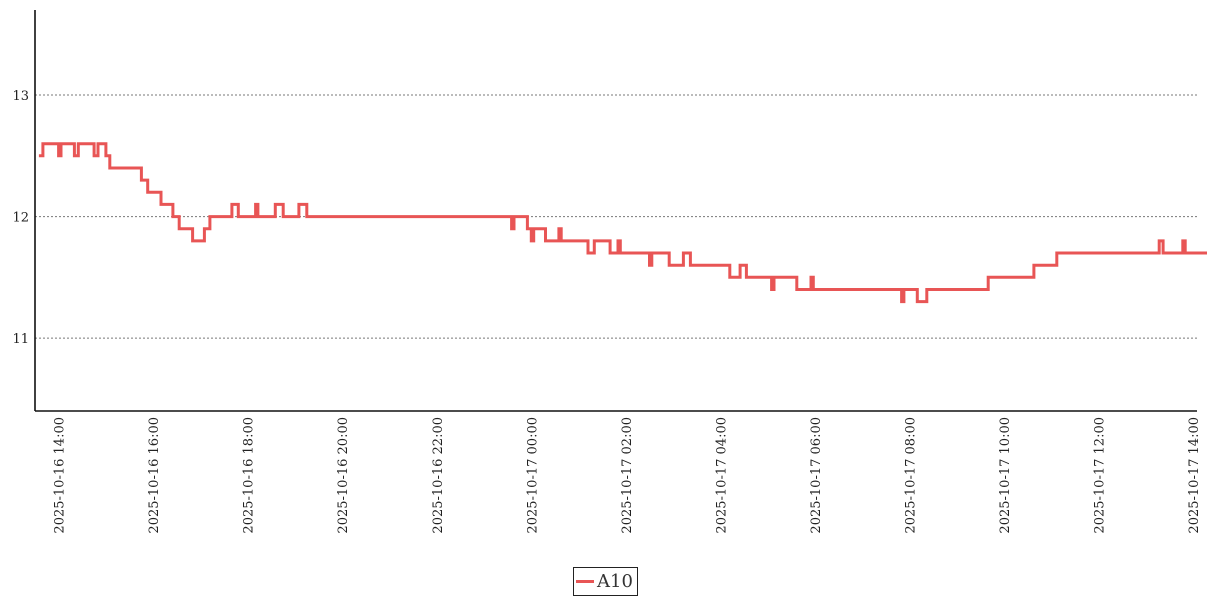  I want to click on x-tick-label: 2025-10-17 06:00, so click(816, 475).